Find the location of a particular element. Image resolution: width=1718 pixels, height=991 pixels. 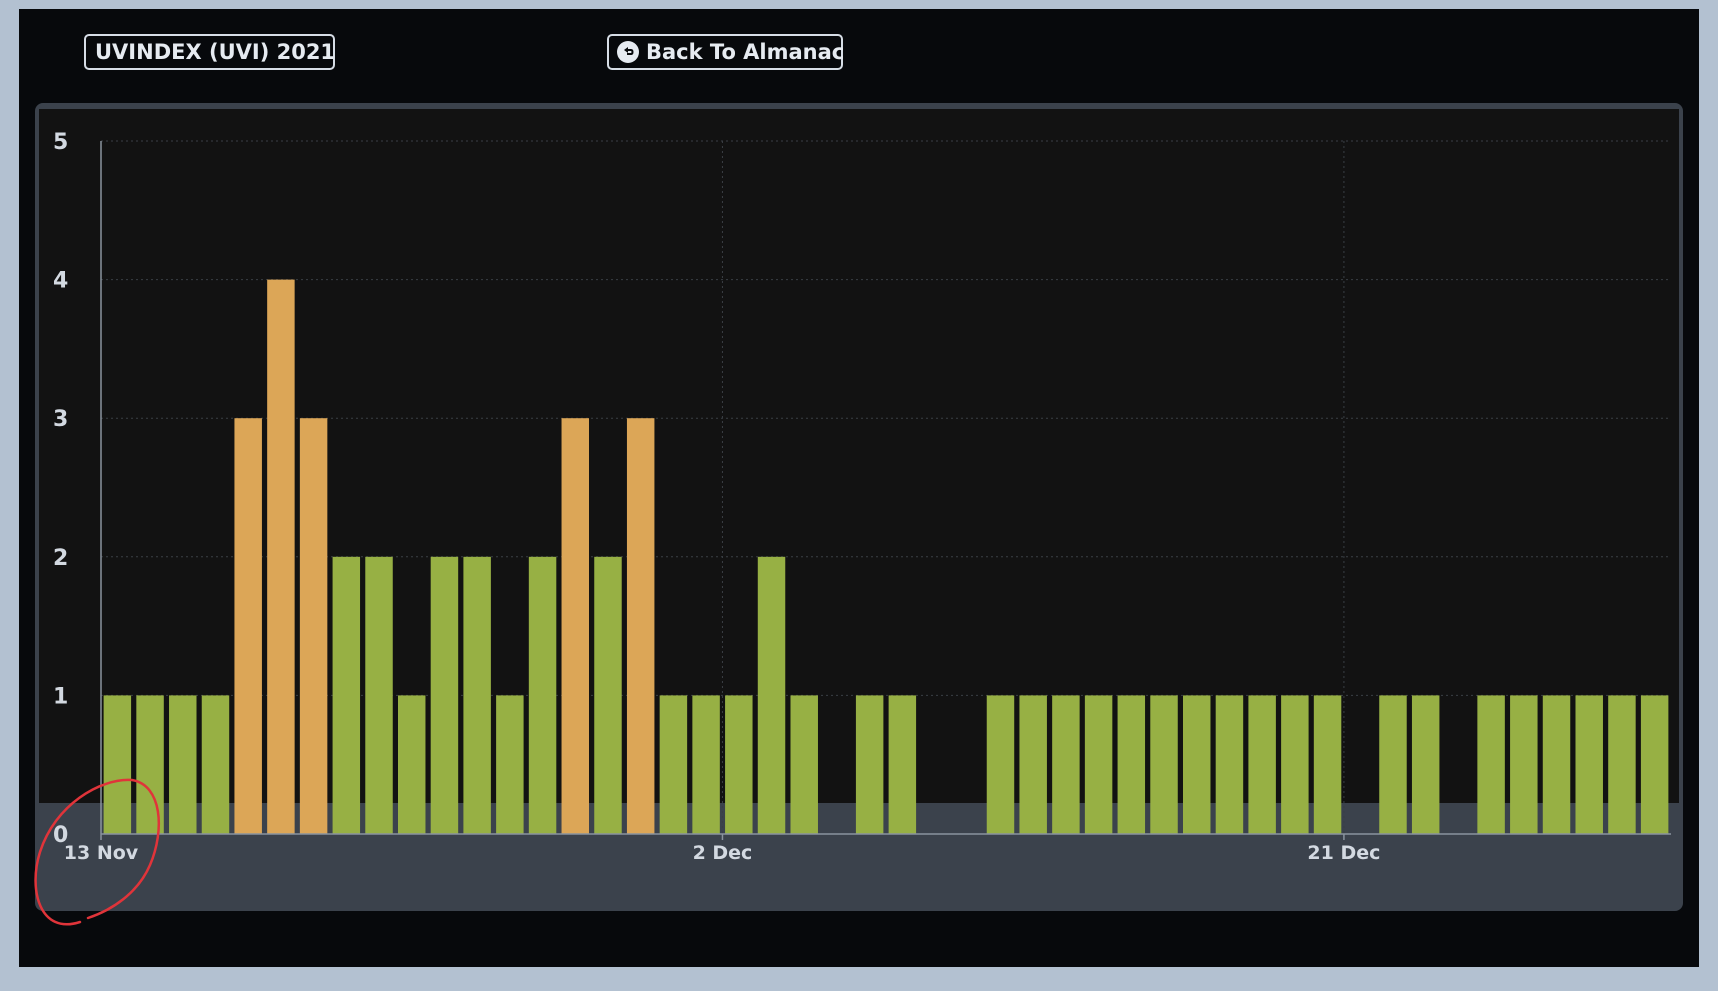

chart-title-badge: UVINDEX (UVI) 2021 is located at coordinates (209, 52).